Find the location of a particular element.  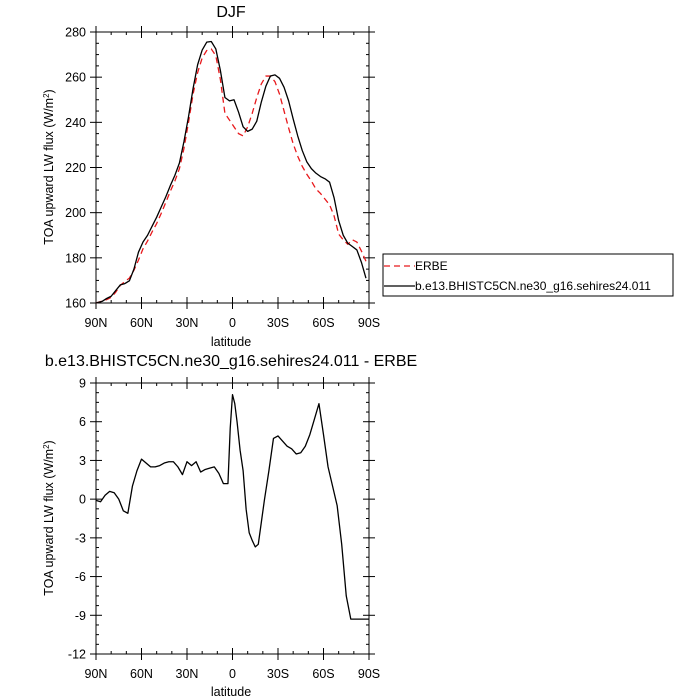

bottom-xtick-label: 90N is located at coordinates (96, 674).